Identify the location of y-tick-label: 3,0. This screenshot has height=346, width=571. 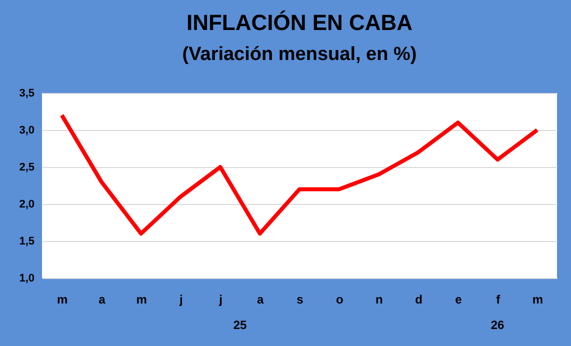
(26, 130).